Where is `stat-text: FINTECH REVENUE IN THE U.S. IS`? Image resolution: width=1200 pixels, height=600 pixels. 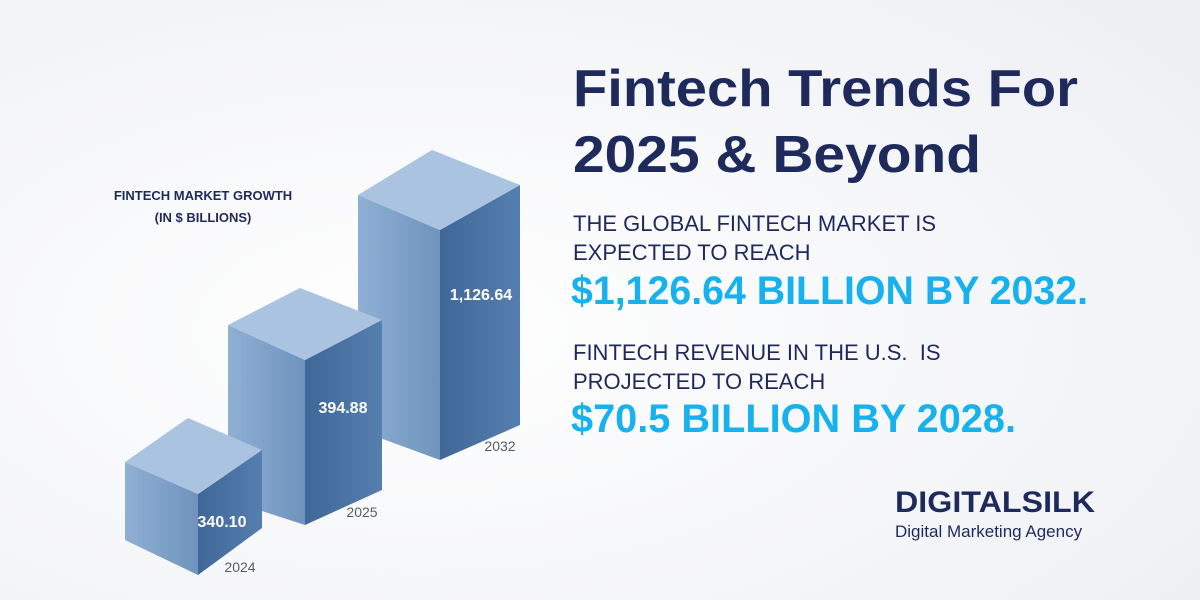
stat-text: FINTECH REVENUE IN THE U.S. IS is located at coordinates (757, 352).